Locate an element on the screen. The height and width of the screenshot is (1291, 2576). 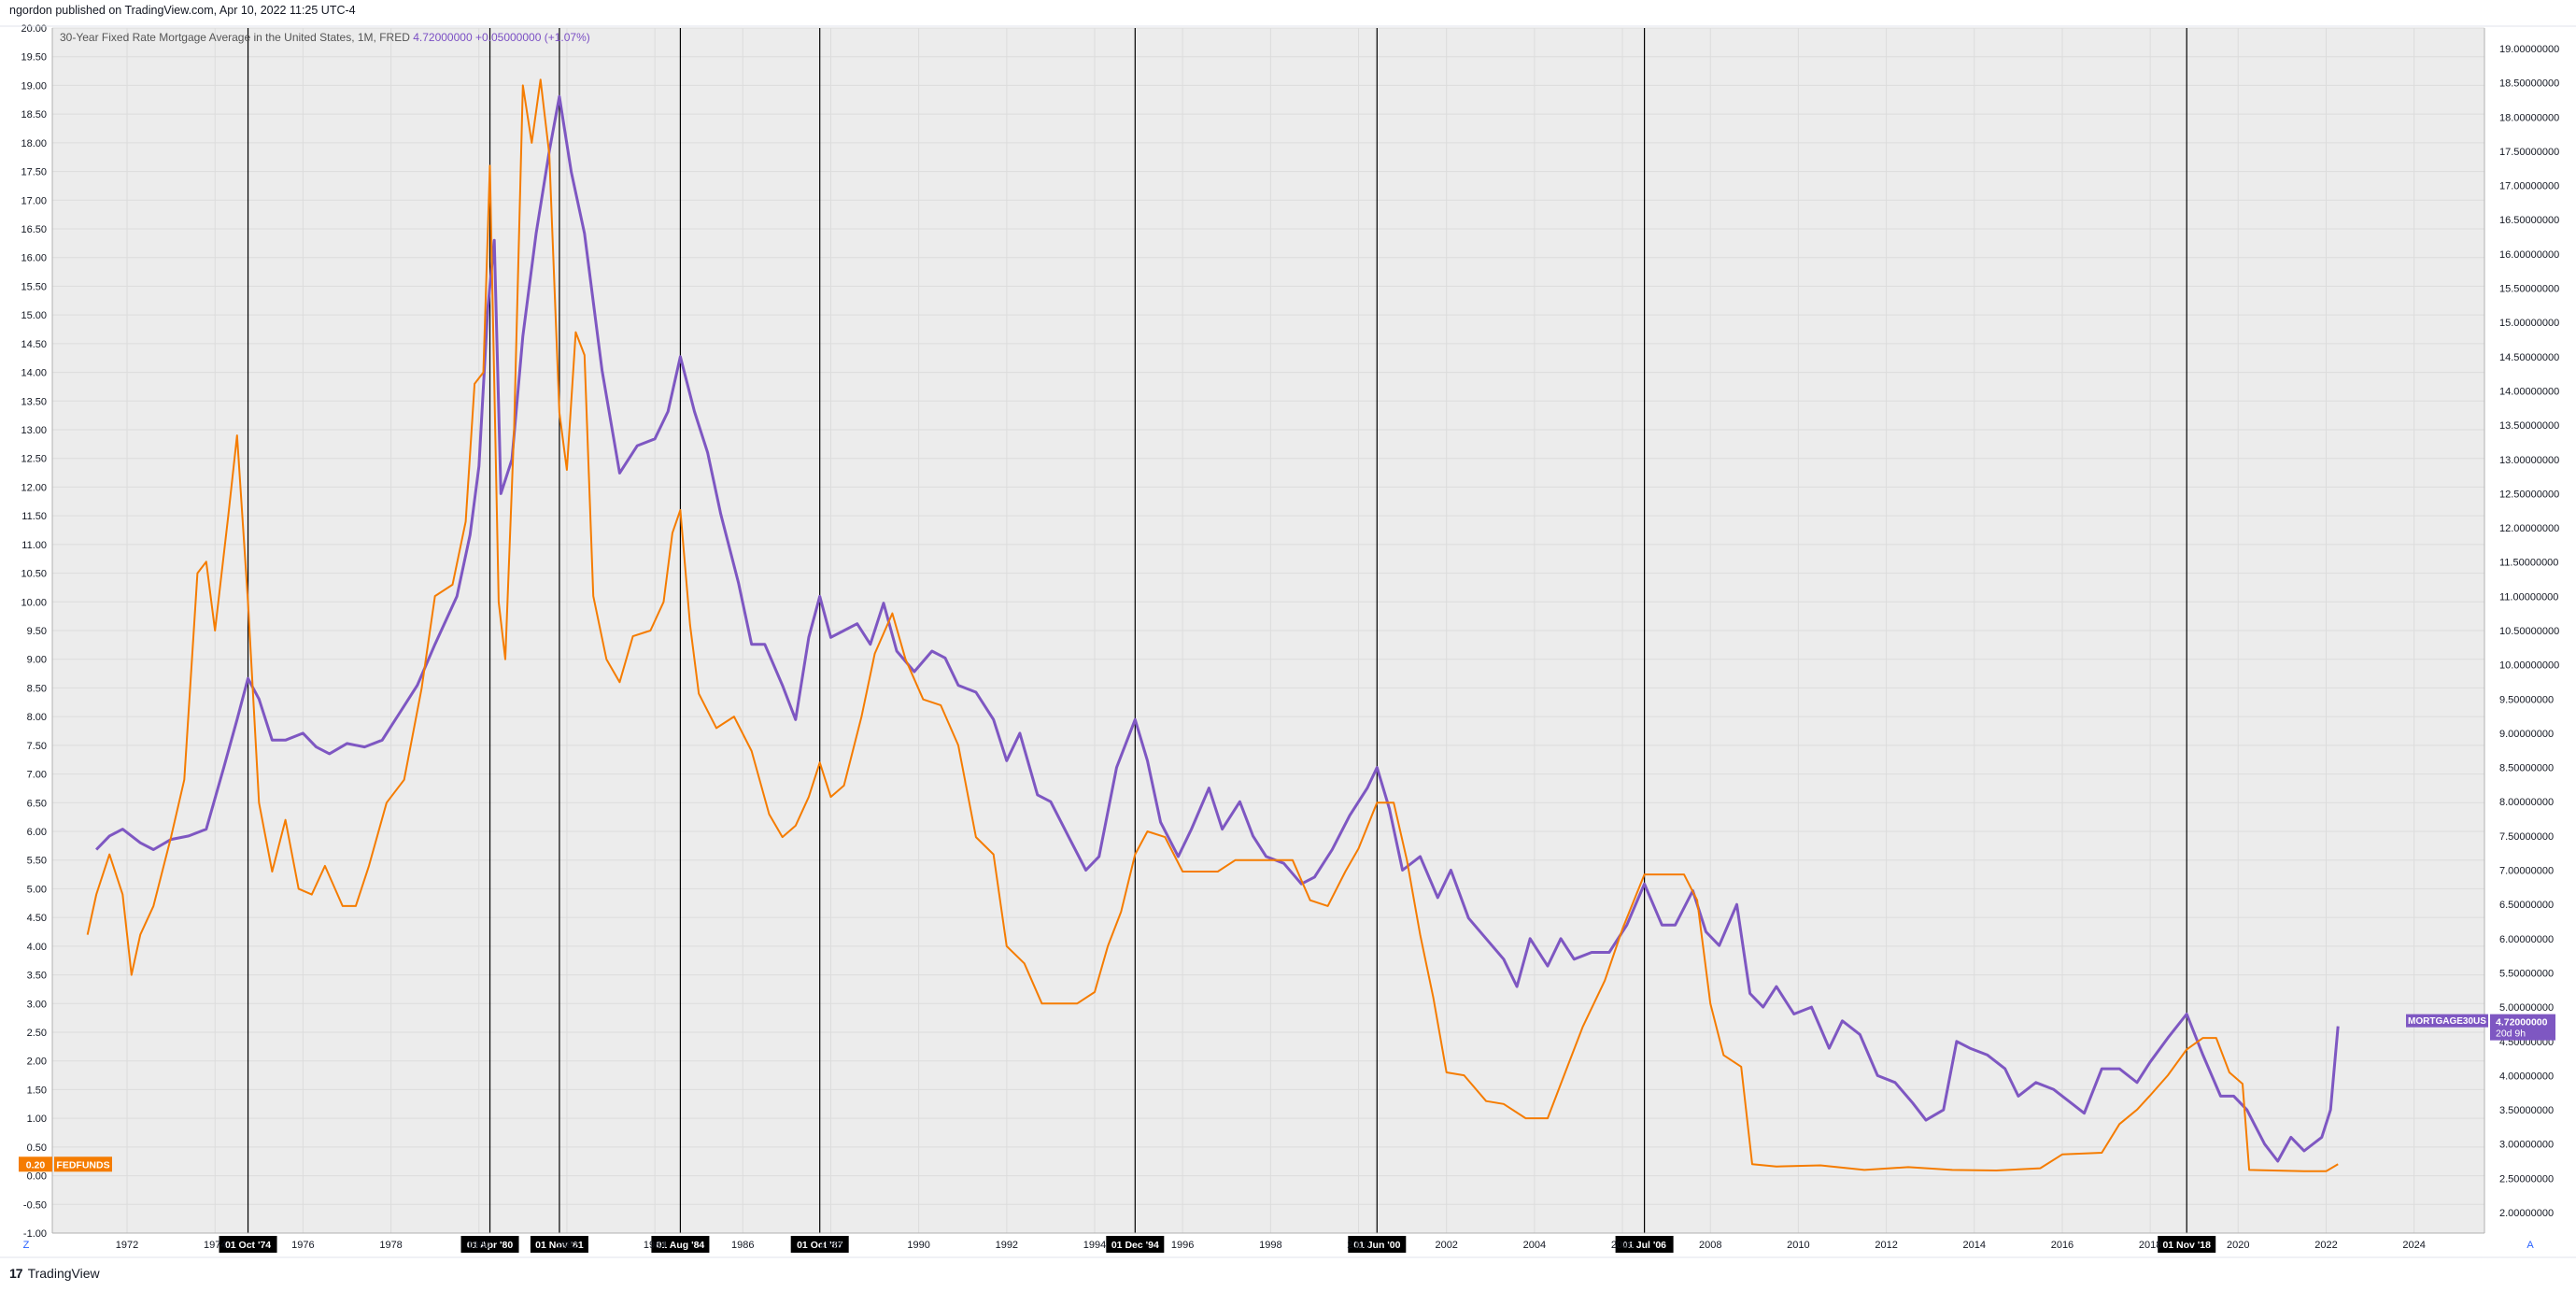
y-tick-label-left: 6.50 is located at coordinates (37, 803).